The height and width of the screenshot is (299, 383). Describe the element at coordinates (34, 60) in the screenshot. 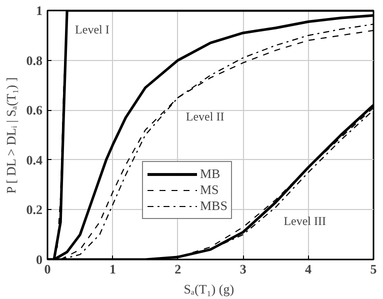

I see `y-tick-label: 0.8` at that location.